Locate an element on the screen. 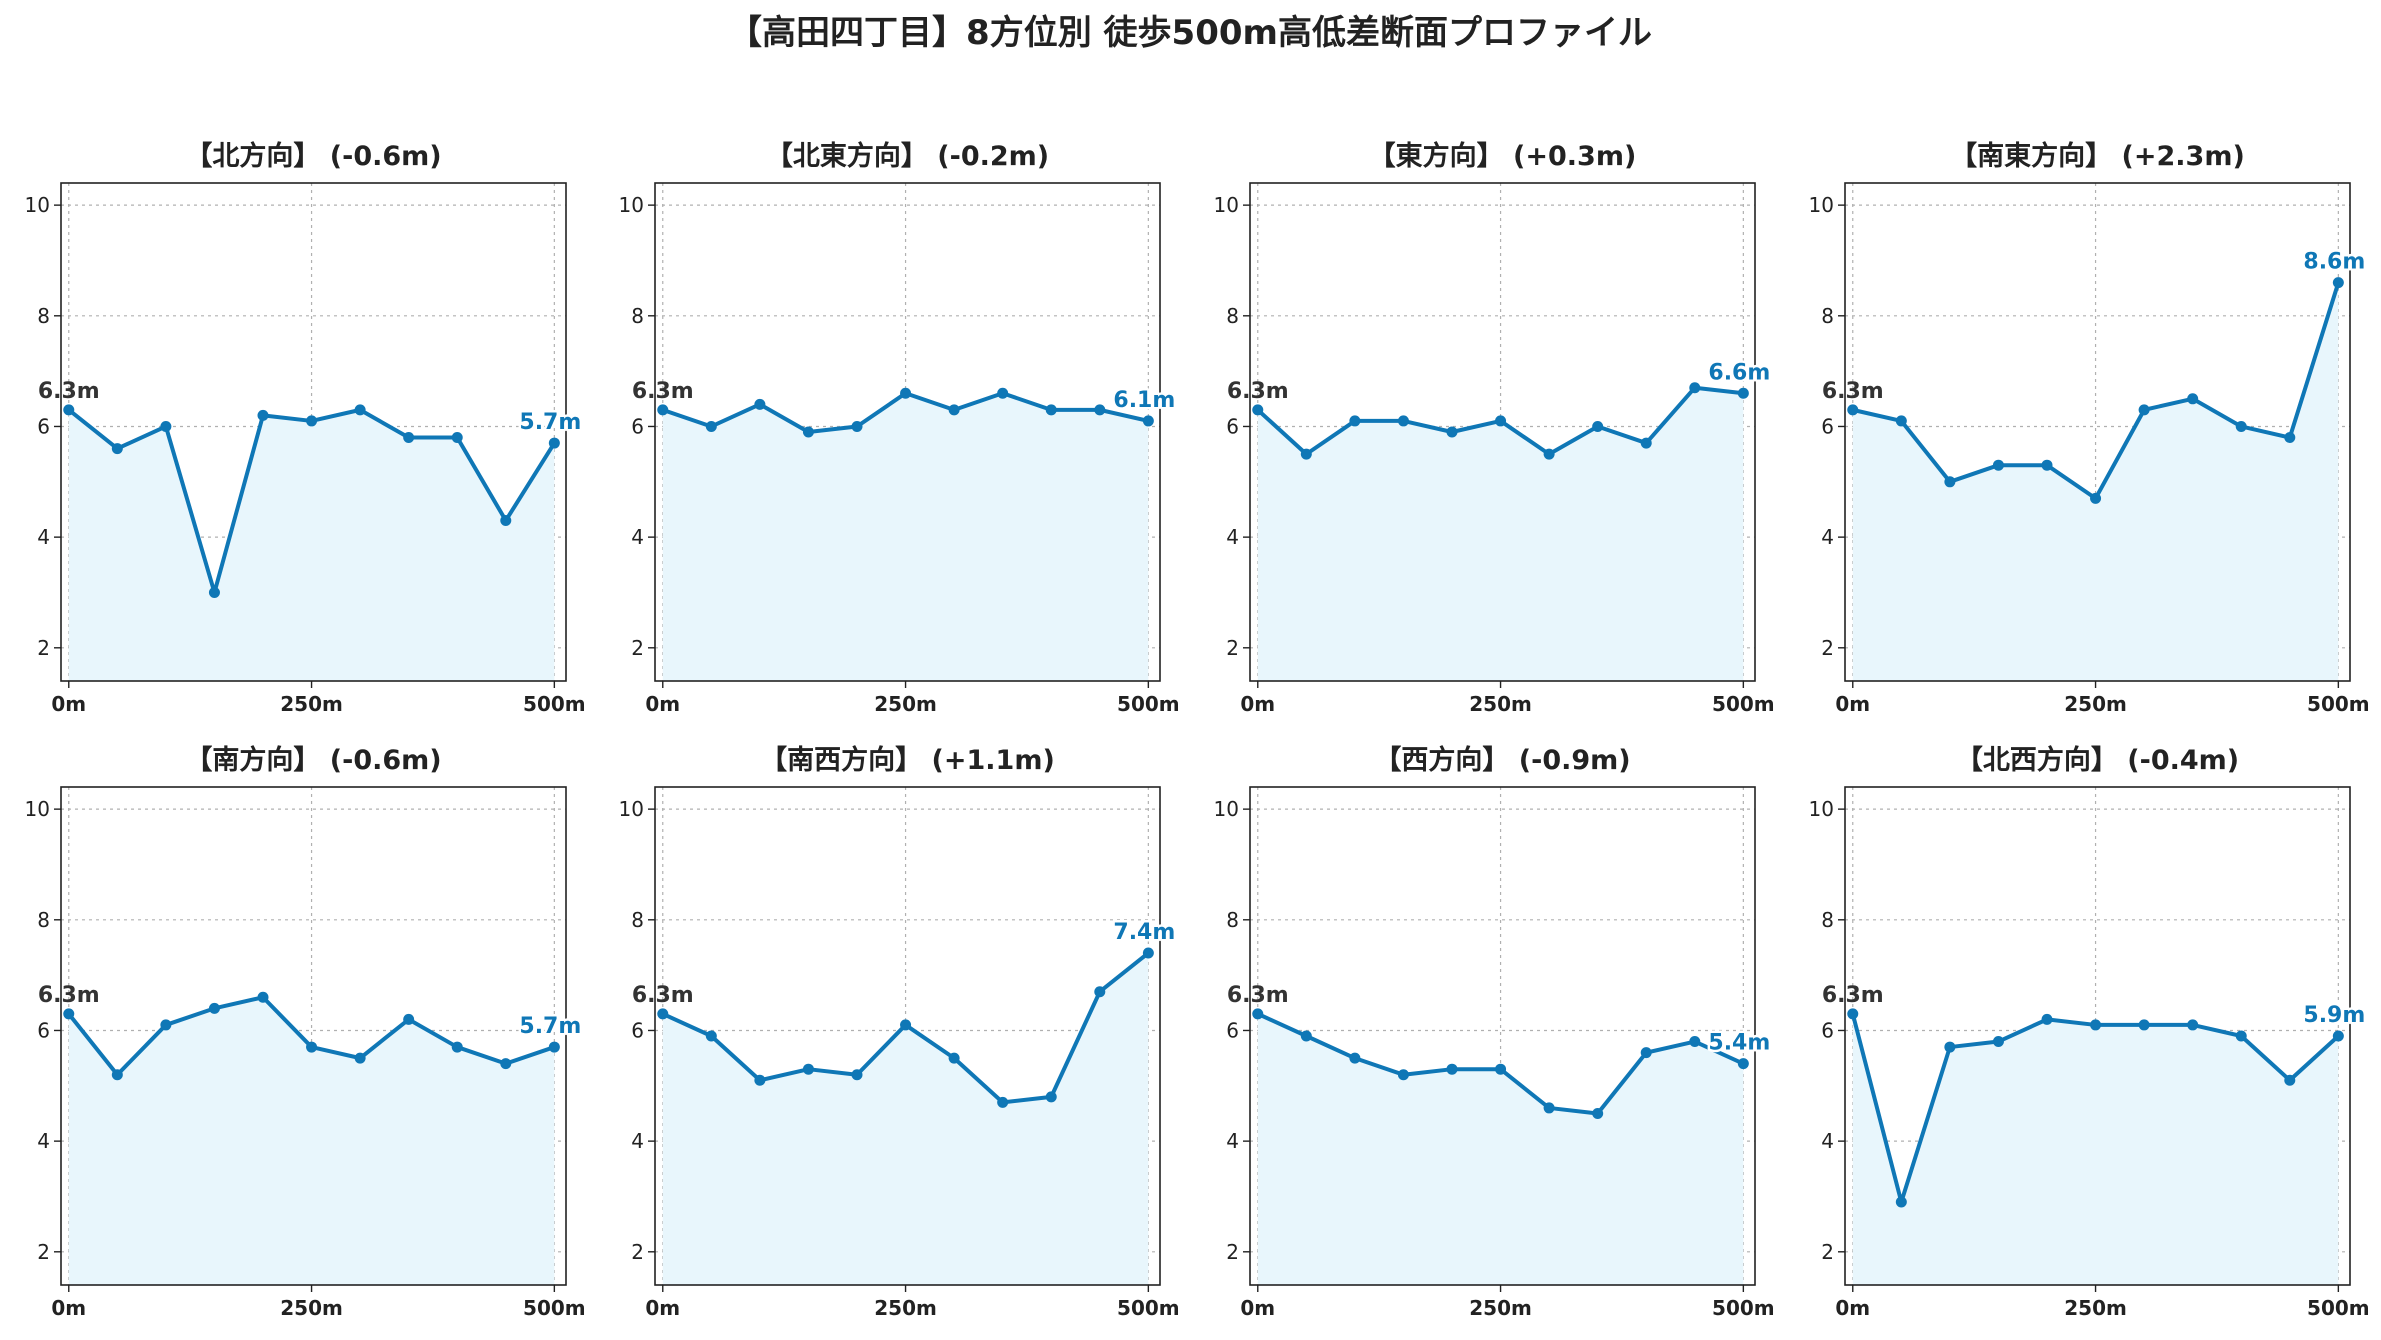 This screenshot has height=1340, width=2381. chart-panel-4: 【南東方向】 (+2.3m) 2 4 6 8 10 0m 250m 500m 6.3m 8.6m is located at coordinates (2089, 428).